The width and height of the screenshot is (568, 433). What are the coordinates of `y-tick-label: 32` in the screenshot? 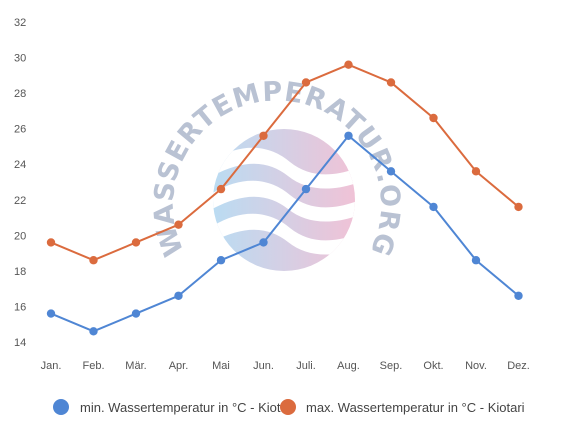 It's located at (20, 23).